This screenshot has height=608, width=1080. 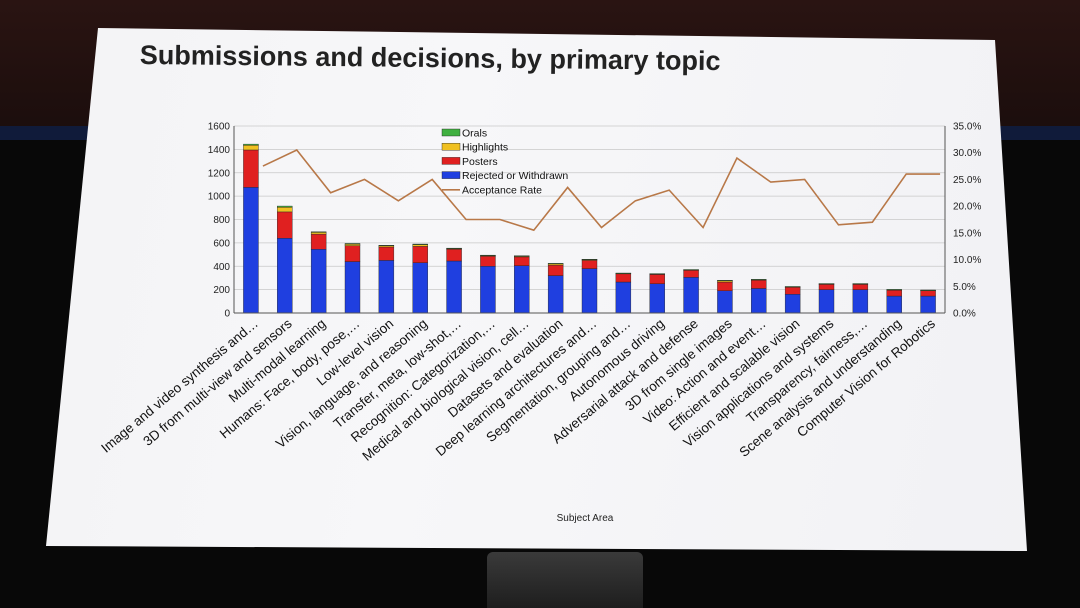 I want to click on y2-tick-label: 10.0%, so click(x=967, y=260).